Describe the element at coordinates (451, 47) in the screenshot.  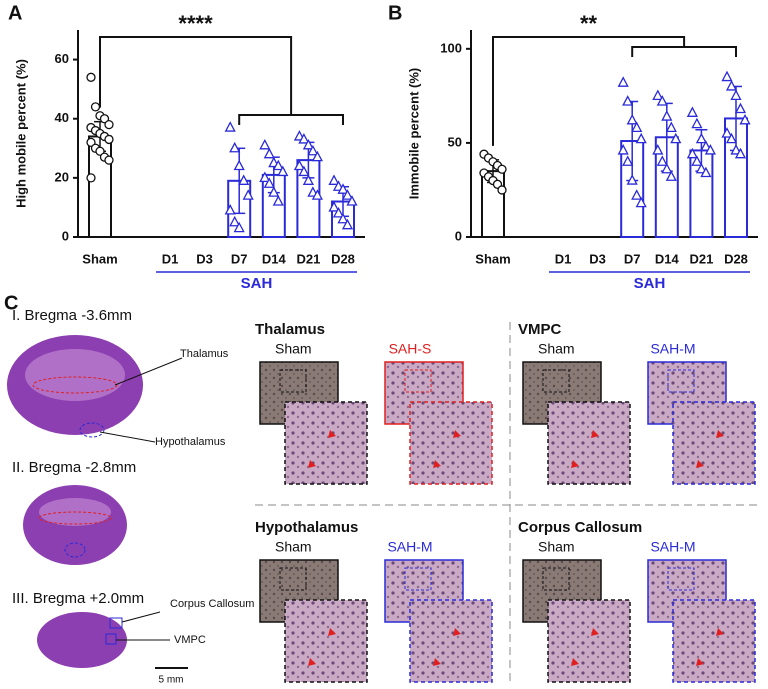
I see `y-tick-label: 100` at that location.